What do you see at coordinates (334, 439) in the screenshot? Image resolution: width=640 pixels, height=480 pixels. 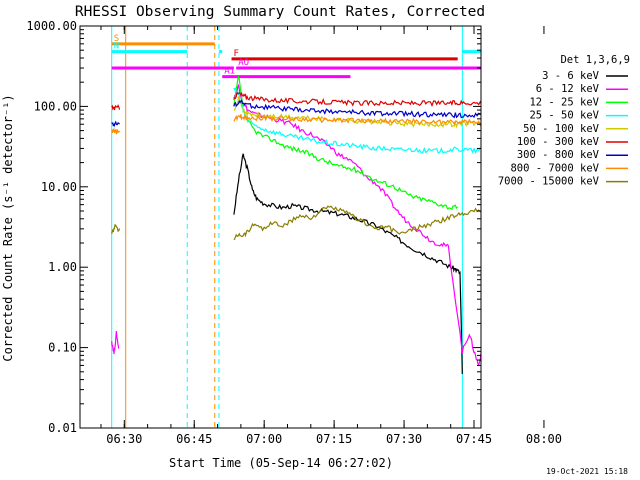 I see `x-tick-label-3: 07:15` at bounding box center [334, 439].